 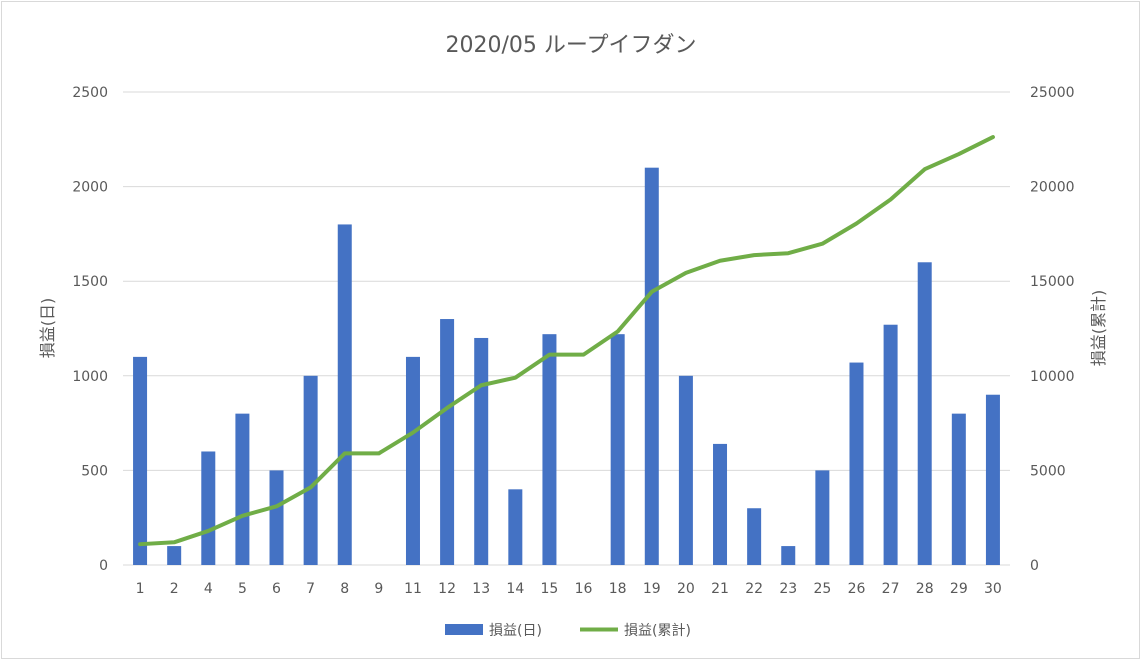 I want to click on x-tick-label: 2, so click(x=174, y=589).